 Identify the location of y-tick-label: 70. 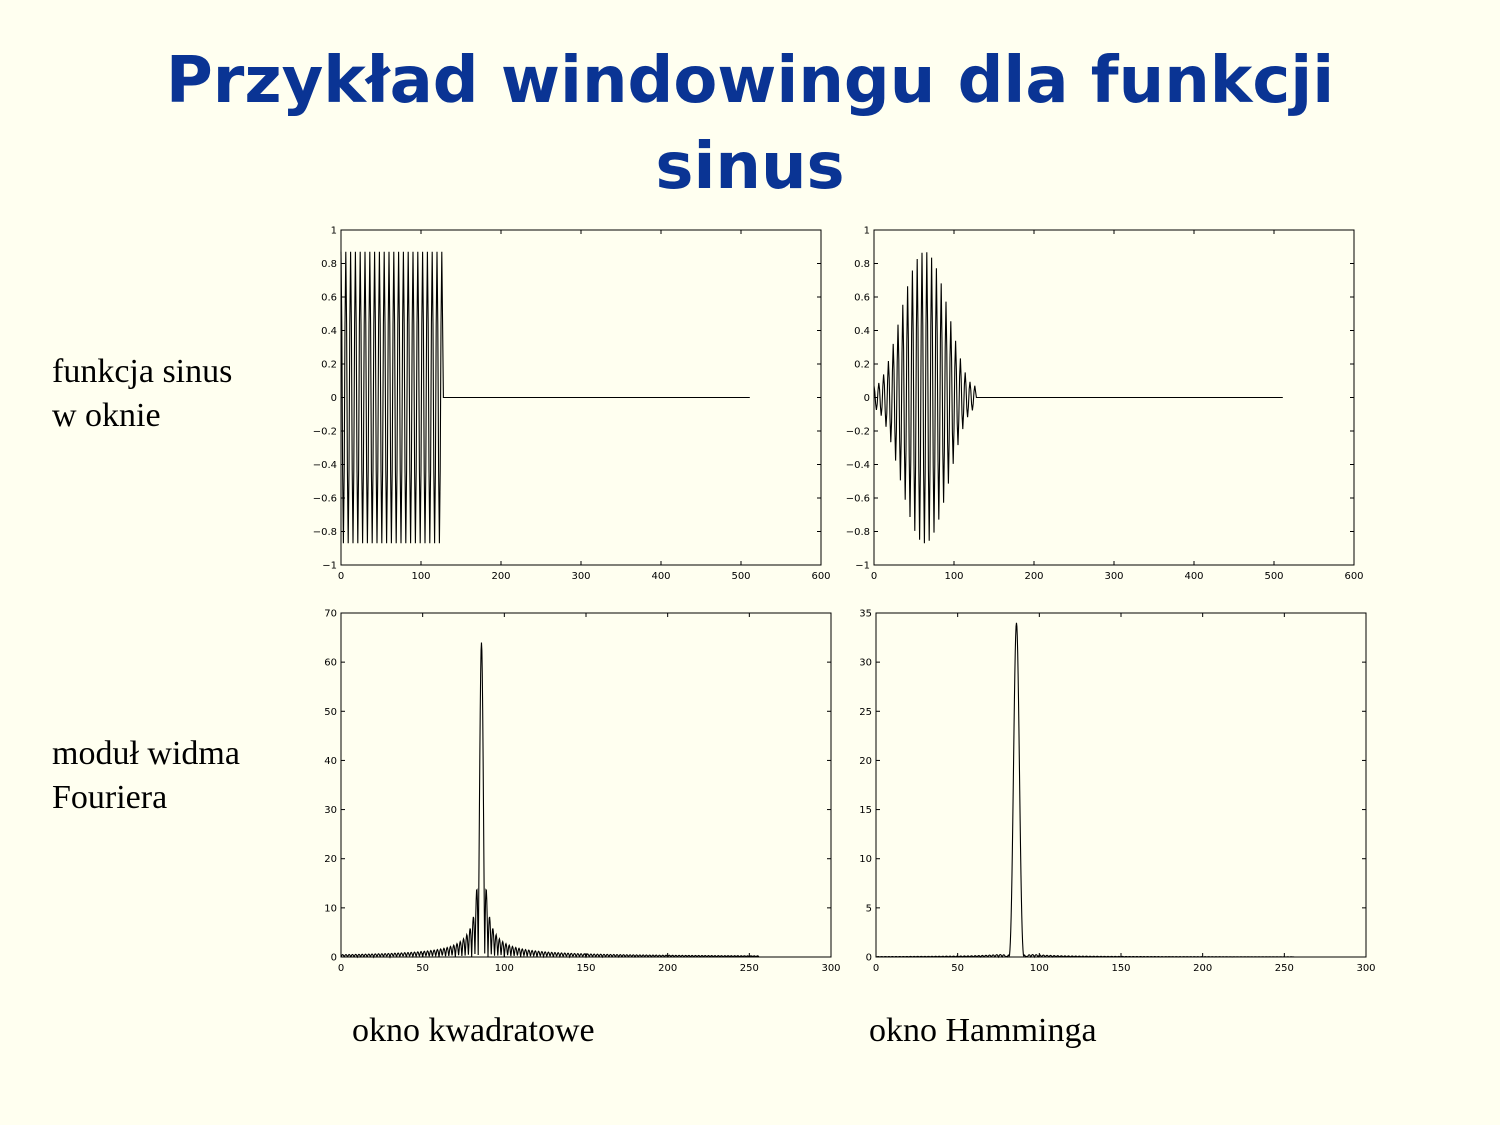
(330, 614).